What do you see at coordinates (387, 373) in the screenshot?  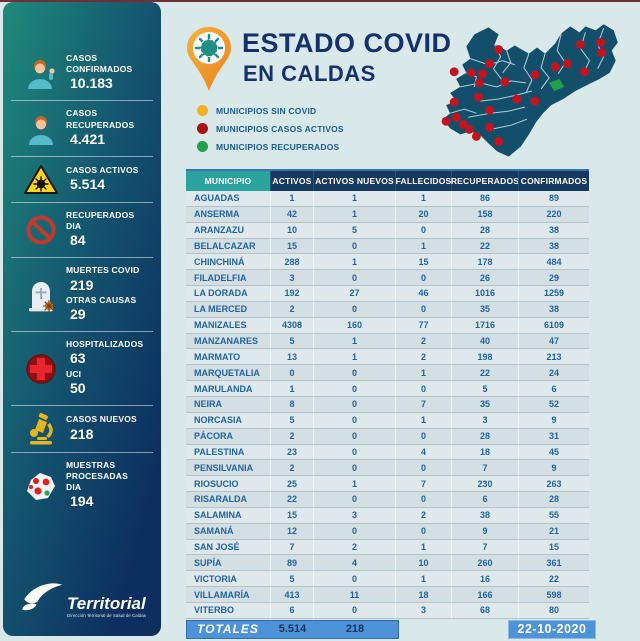 I see `table-row: MARQUETALIA 0 0 1 22 24` at bounding box center [387, 373].